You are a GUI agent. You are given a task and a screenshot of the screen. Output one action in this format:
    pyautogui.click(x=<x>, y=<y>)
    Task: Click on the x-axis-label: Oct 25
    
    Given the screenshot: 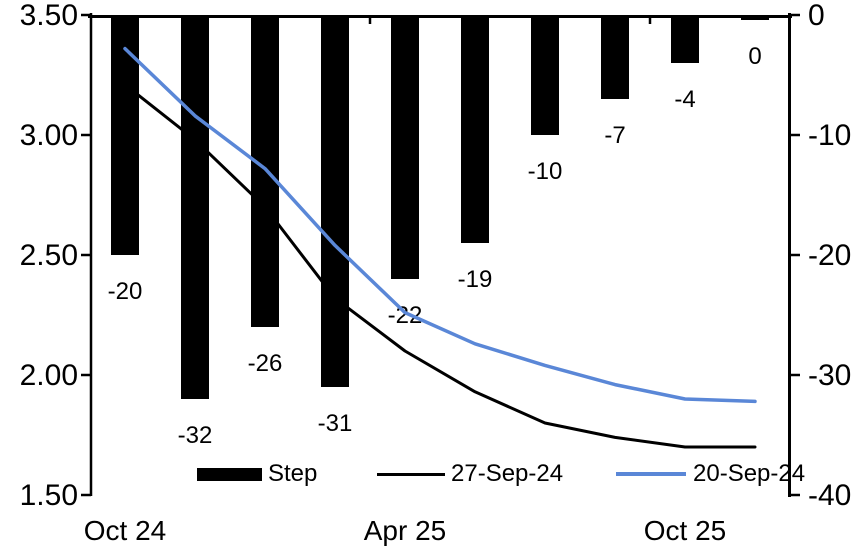 What is the action you would take?
    pyautogui.click(x=685, y=530)
    